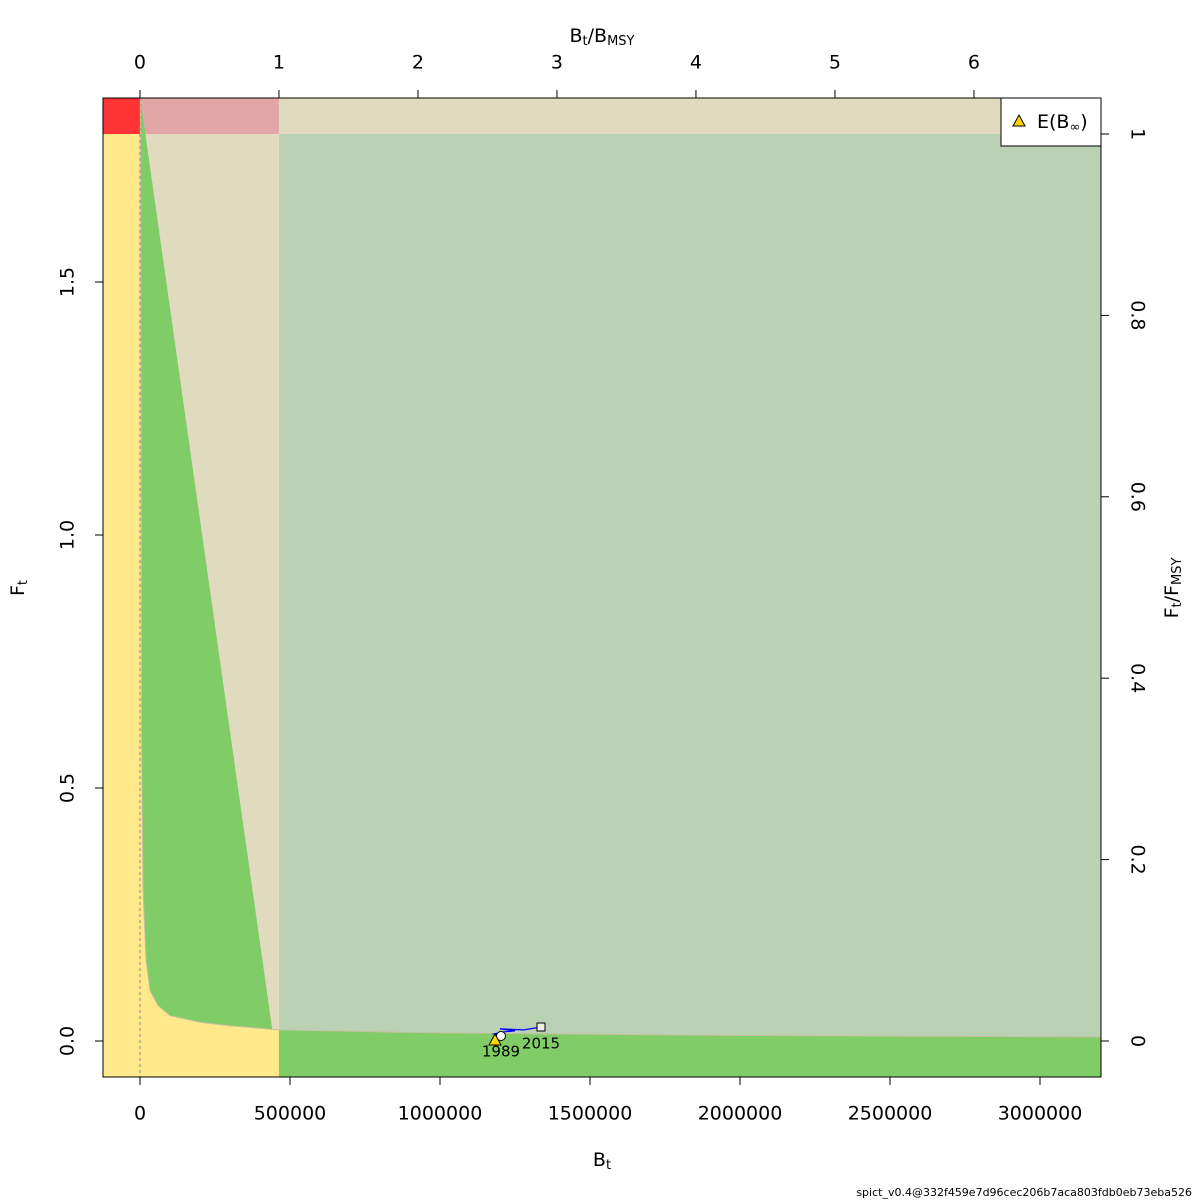  What do you see at coordinates (890, 1114) in the screenshot?
I see `x-tick-label: 2500000` at bounding box center [890, 1114].